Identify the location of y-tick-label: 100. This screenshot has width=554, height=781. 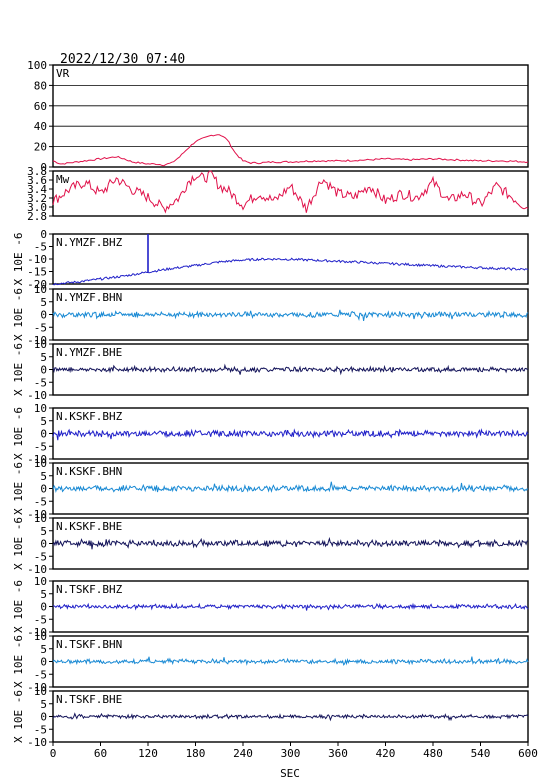
(37, 65).